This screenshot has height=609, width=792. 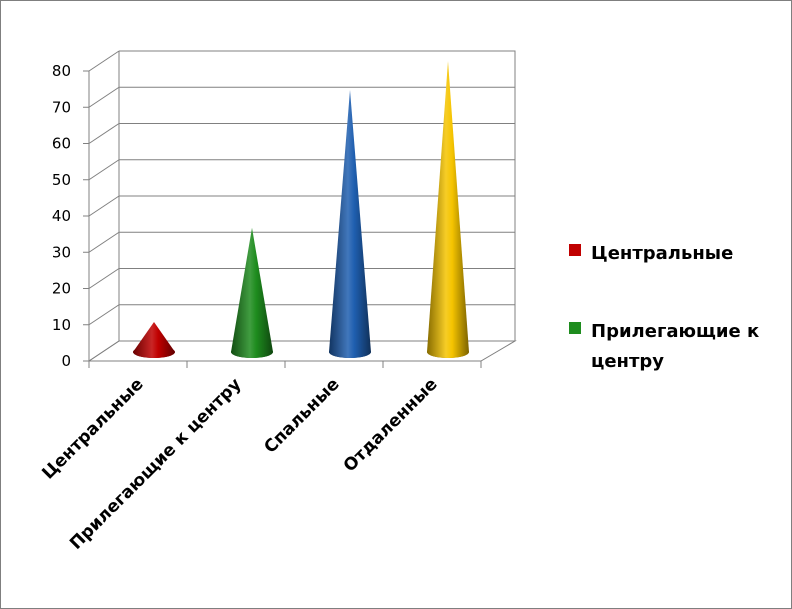 What do you see at coordinates (155, 463) in the screenshot?
I see `x-category-label: Прилегающие к центру` at bounding box center [155, 463].